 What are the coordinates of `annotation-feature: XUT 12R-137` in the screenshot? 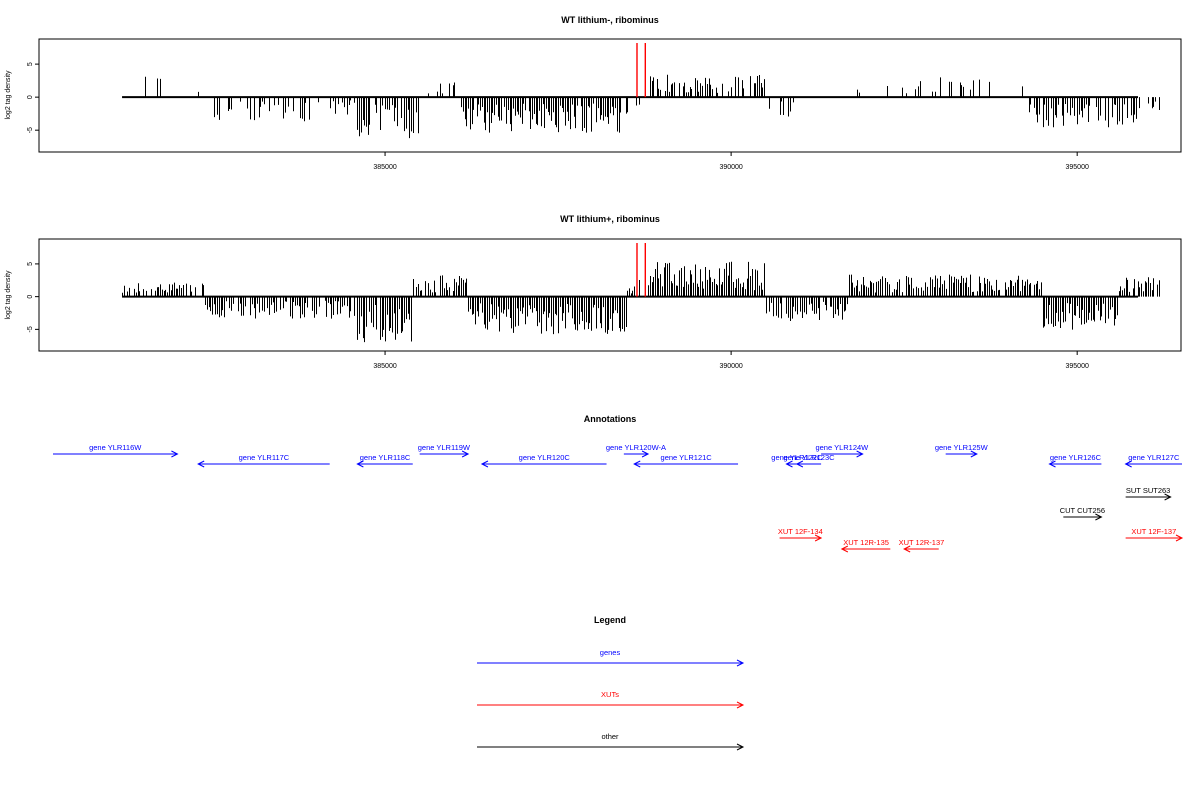 It's located at (922, 545).